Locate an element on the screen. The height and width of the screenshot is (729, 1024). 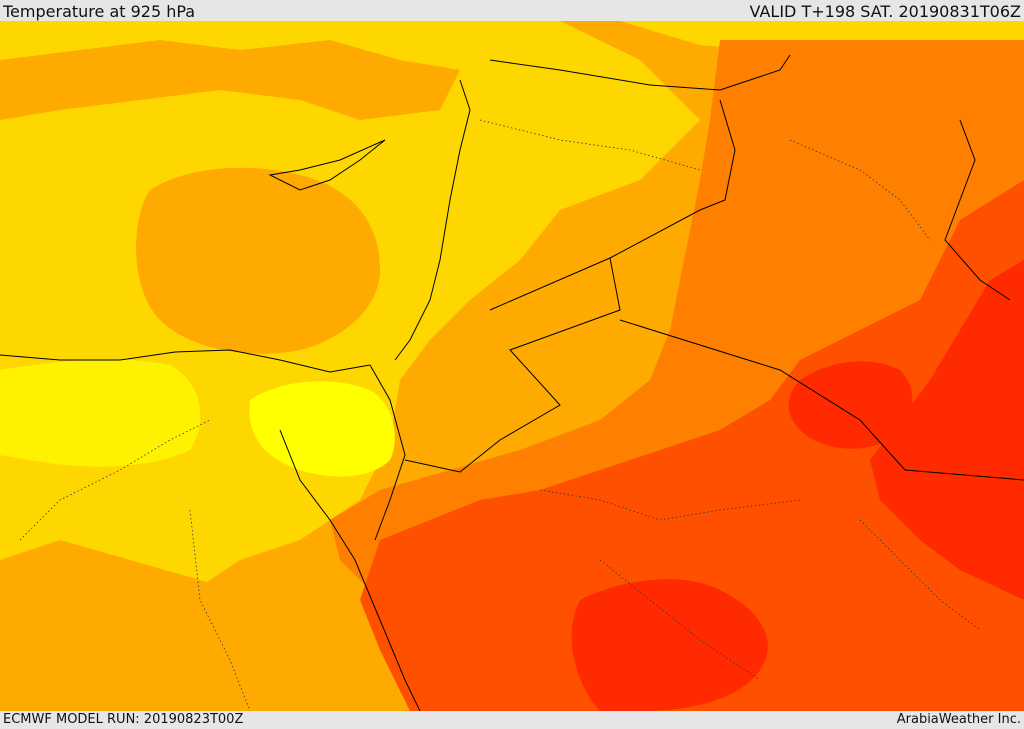
model-run: ECMWF MODEL RUN: 20190823T00Z is located at coordinates (123, 719).